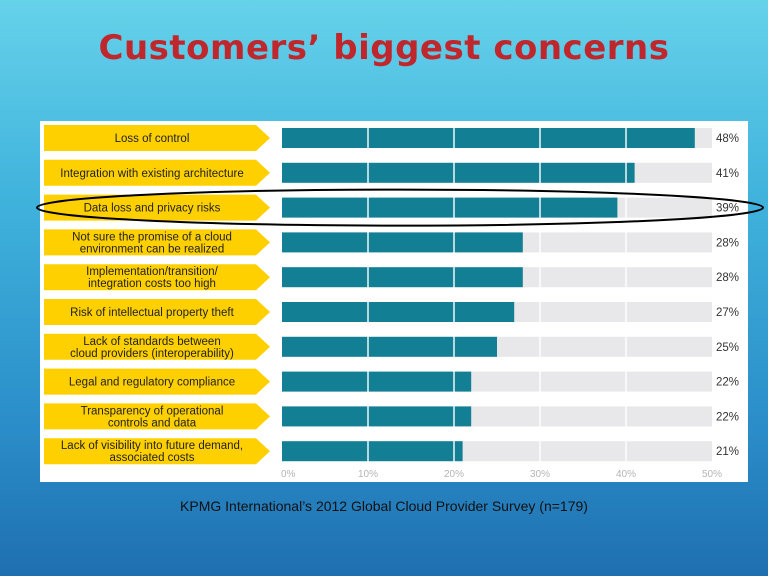 Image resolution: width=768 pixels, height=576 pixels. Describe the element at coordinates (152, 284) in the screenshot. I see `category-label: integration costs too high` at that location.